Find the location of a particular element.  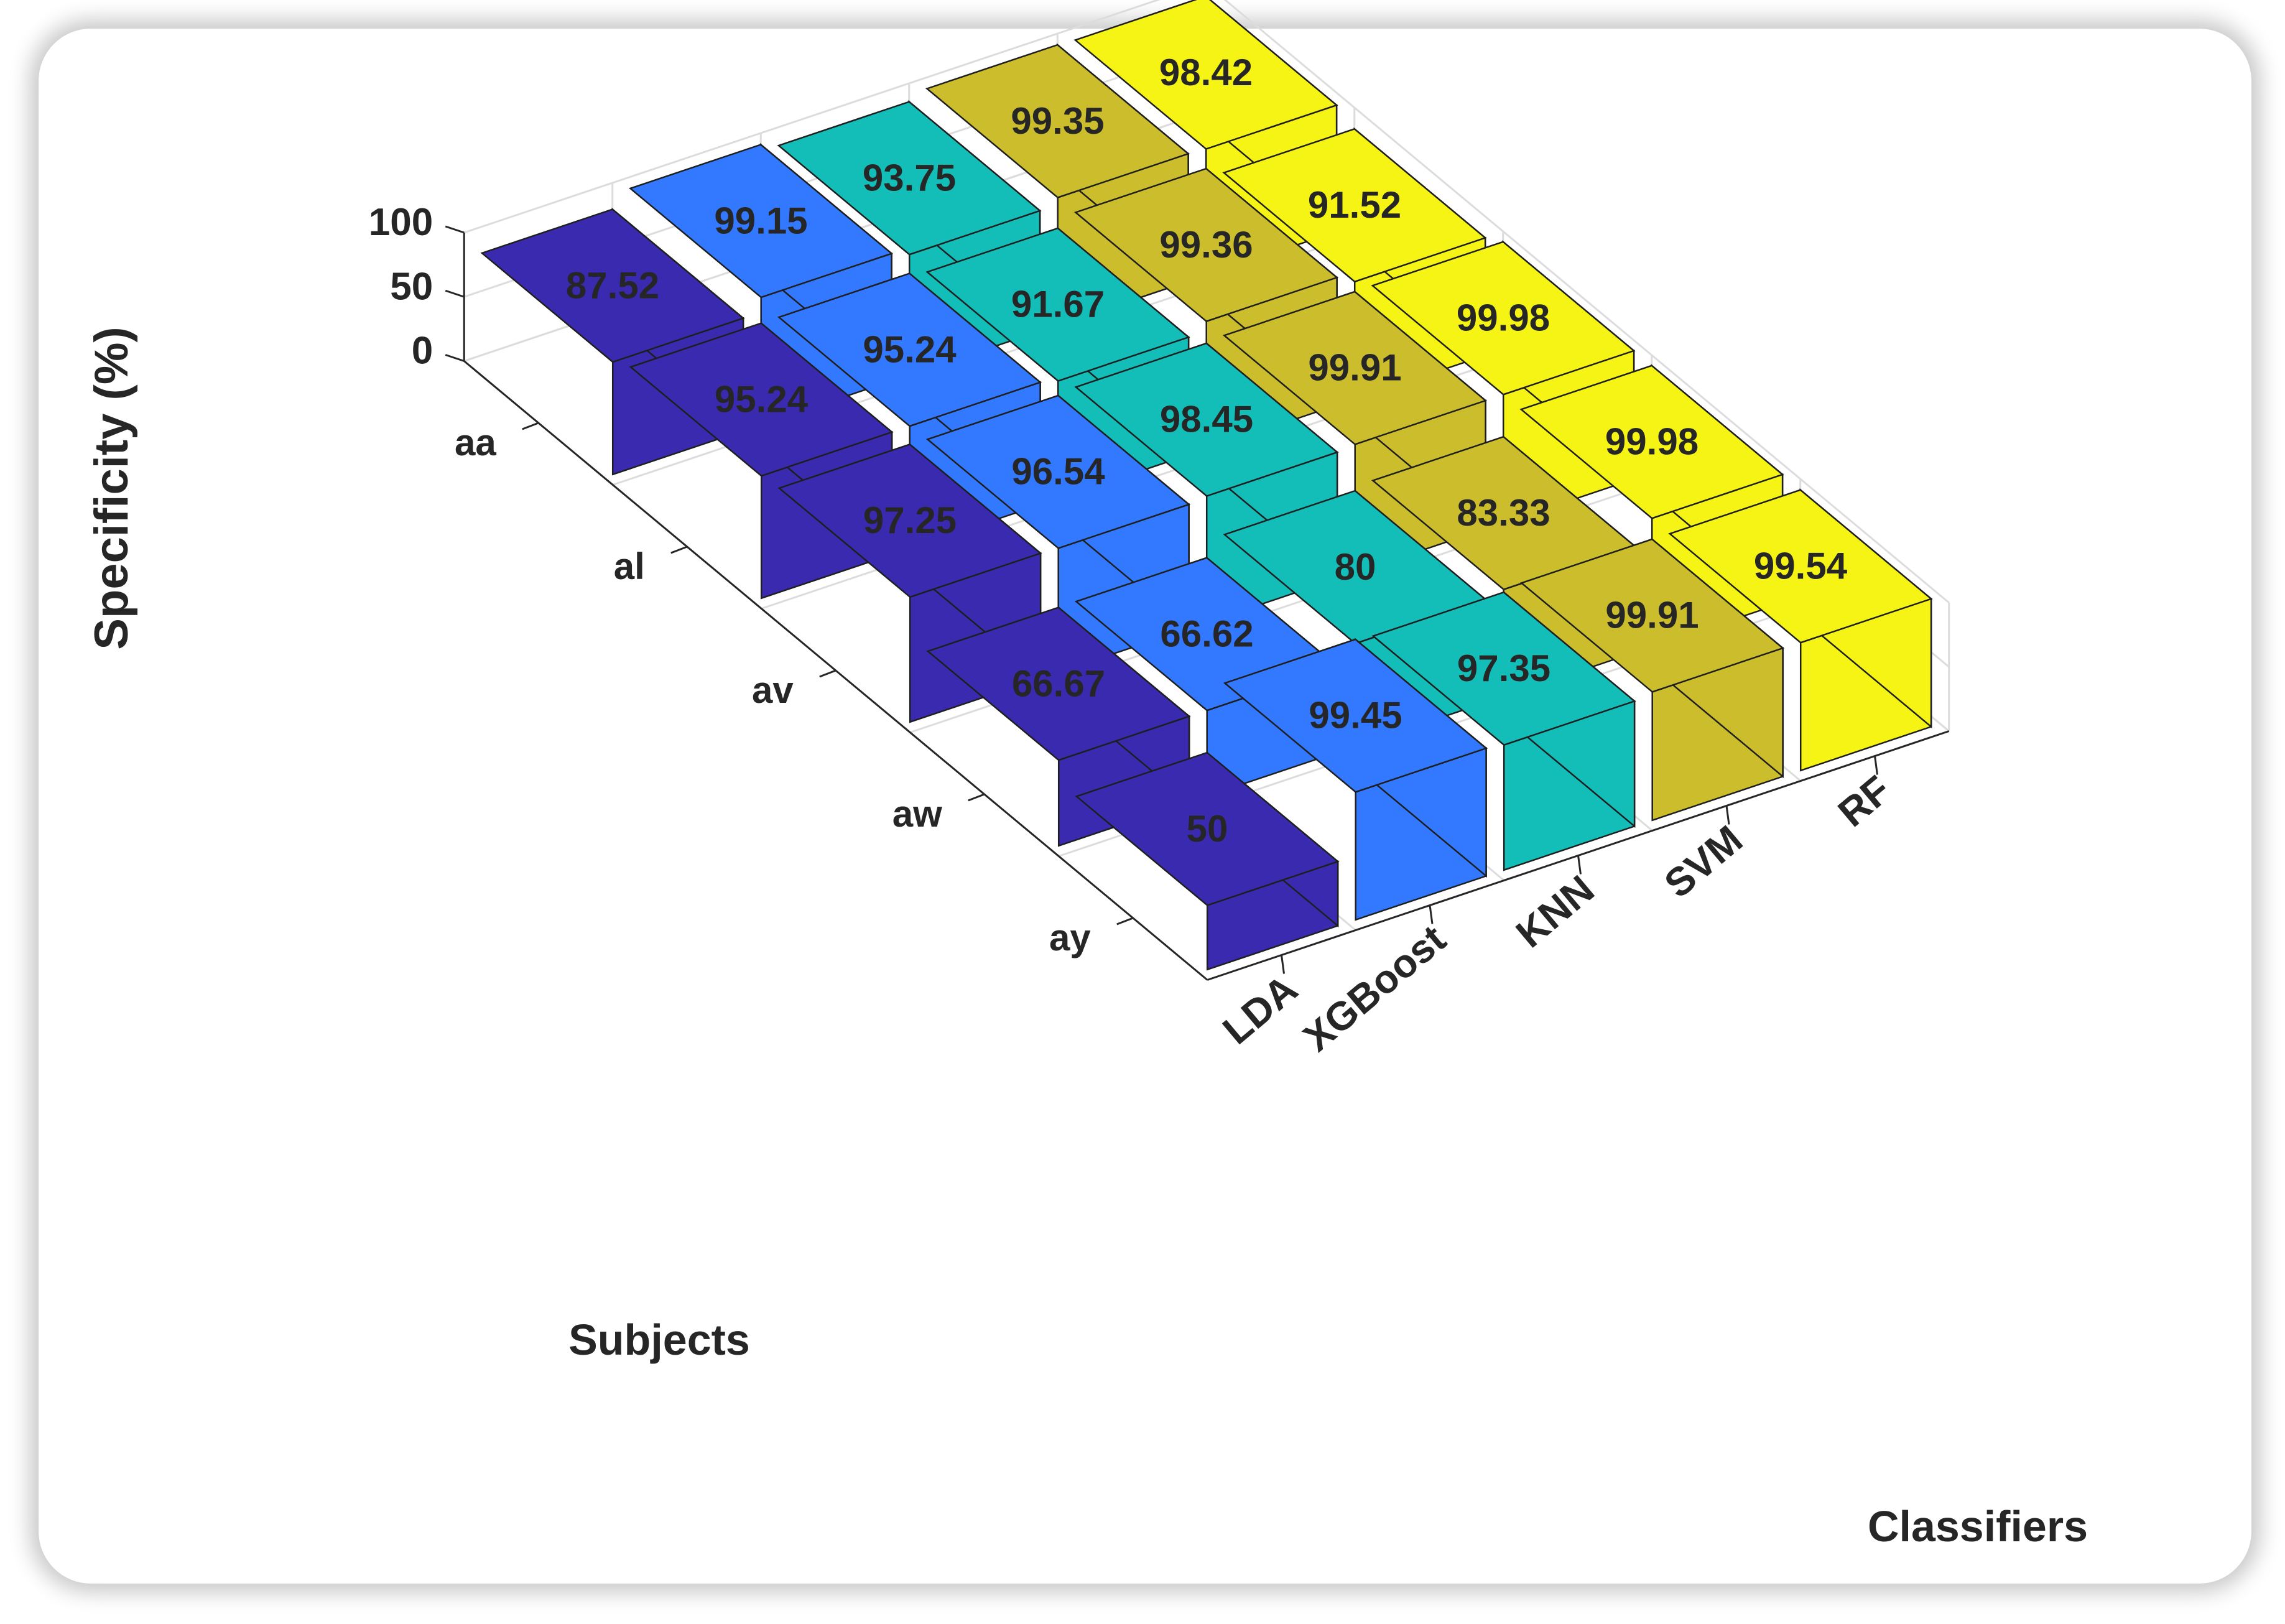

bar-KNN-ay: 97.35 is located at coordinates (1504, 731).